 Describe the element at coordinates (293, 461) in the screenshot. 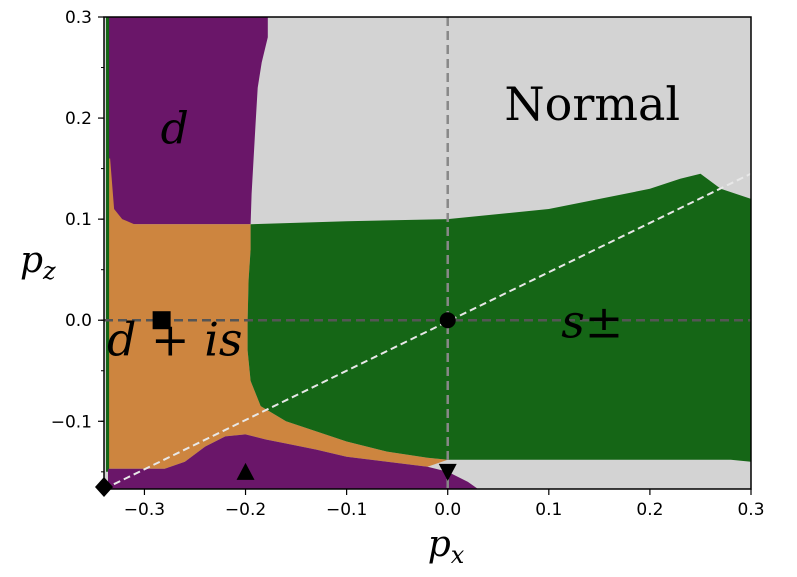

I see `region-d-bottom` at that location.